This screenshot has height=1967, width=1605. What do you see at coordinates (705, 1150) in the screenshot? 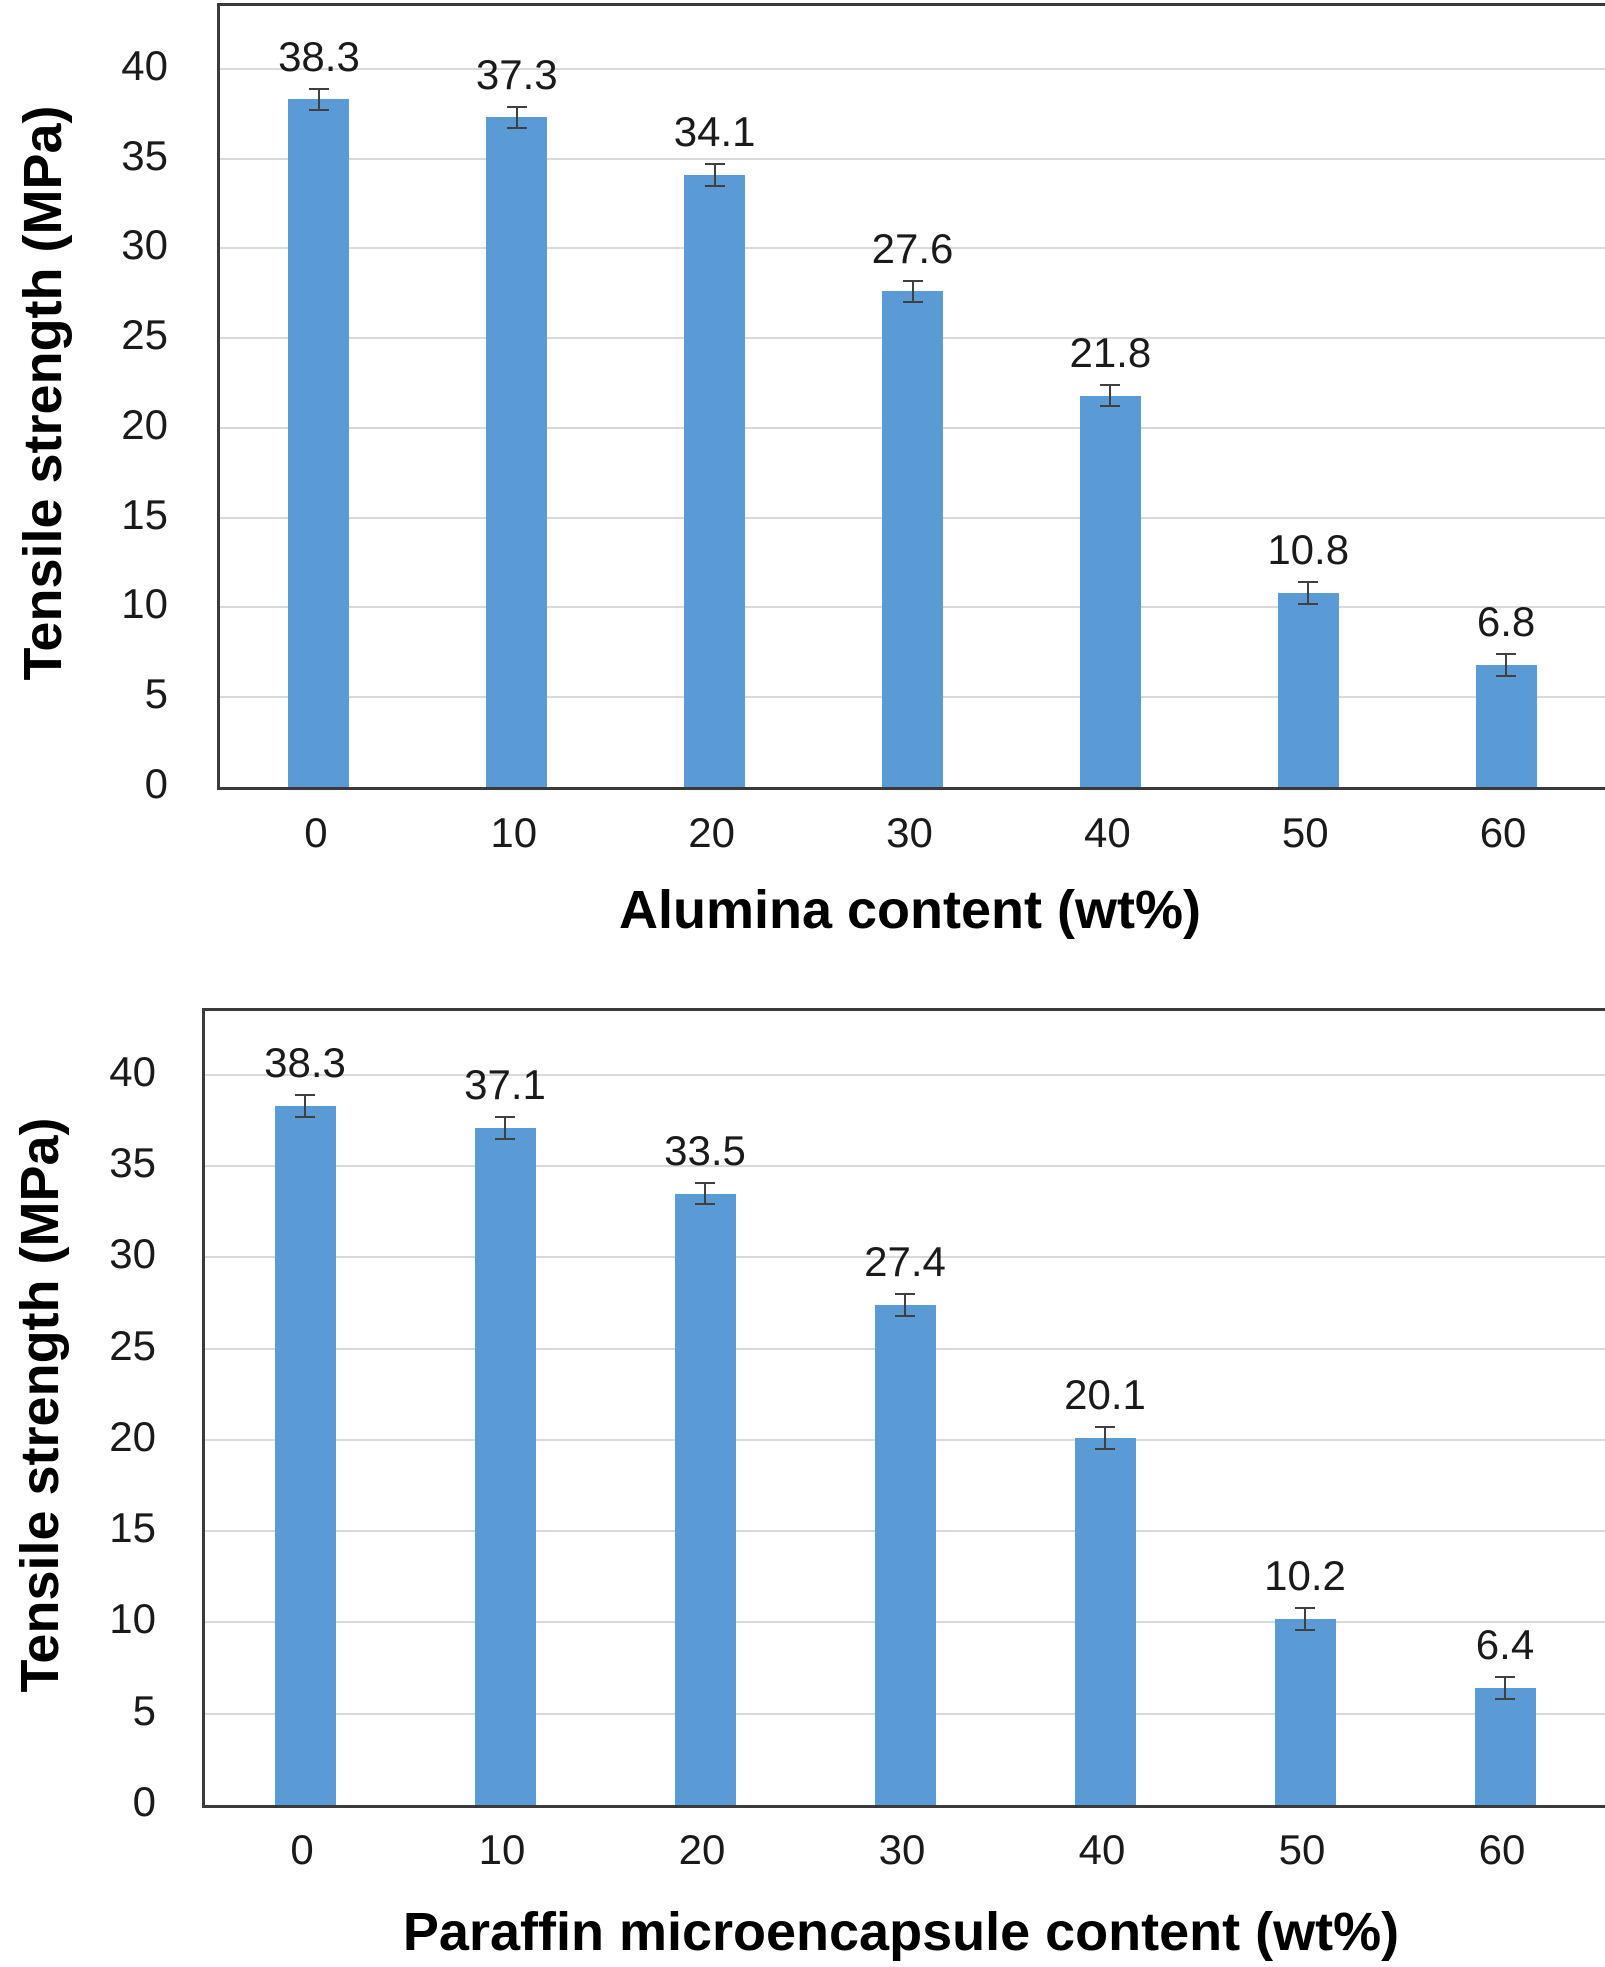
I see `bar-value-label: 33.5` at bounding box center [705, 1150].